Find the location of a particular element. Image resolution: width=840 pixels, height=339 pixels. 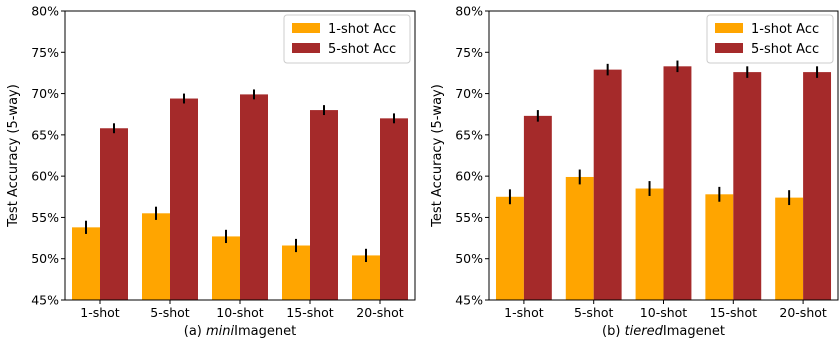

panel-caption: (b) tieredImagenet is located at coordinates (663, 331).